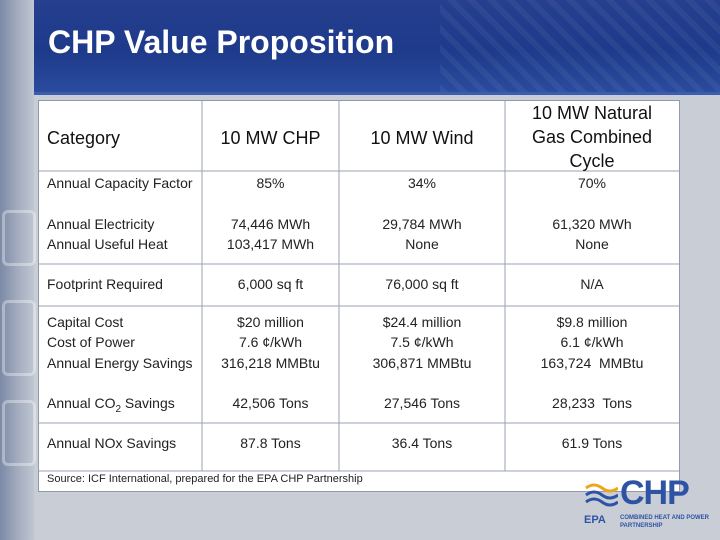  I want to click on cell-ngcc-capital-cost: $9.8 million, so click(592, 322).